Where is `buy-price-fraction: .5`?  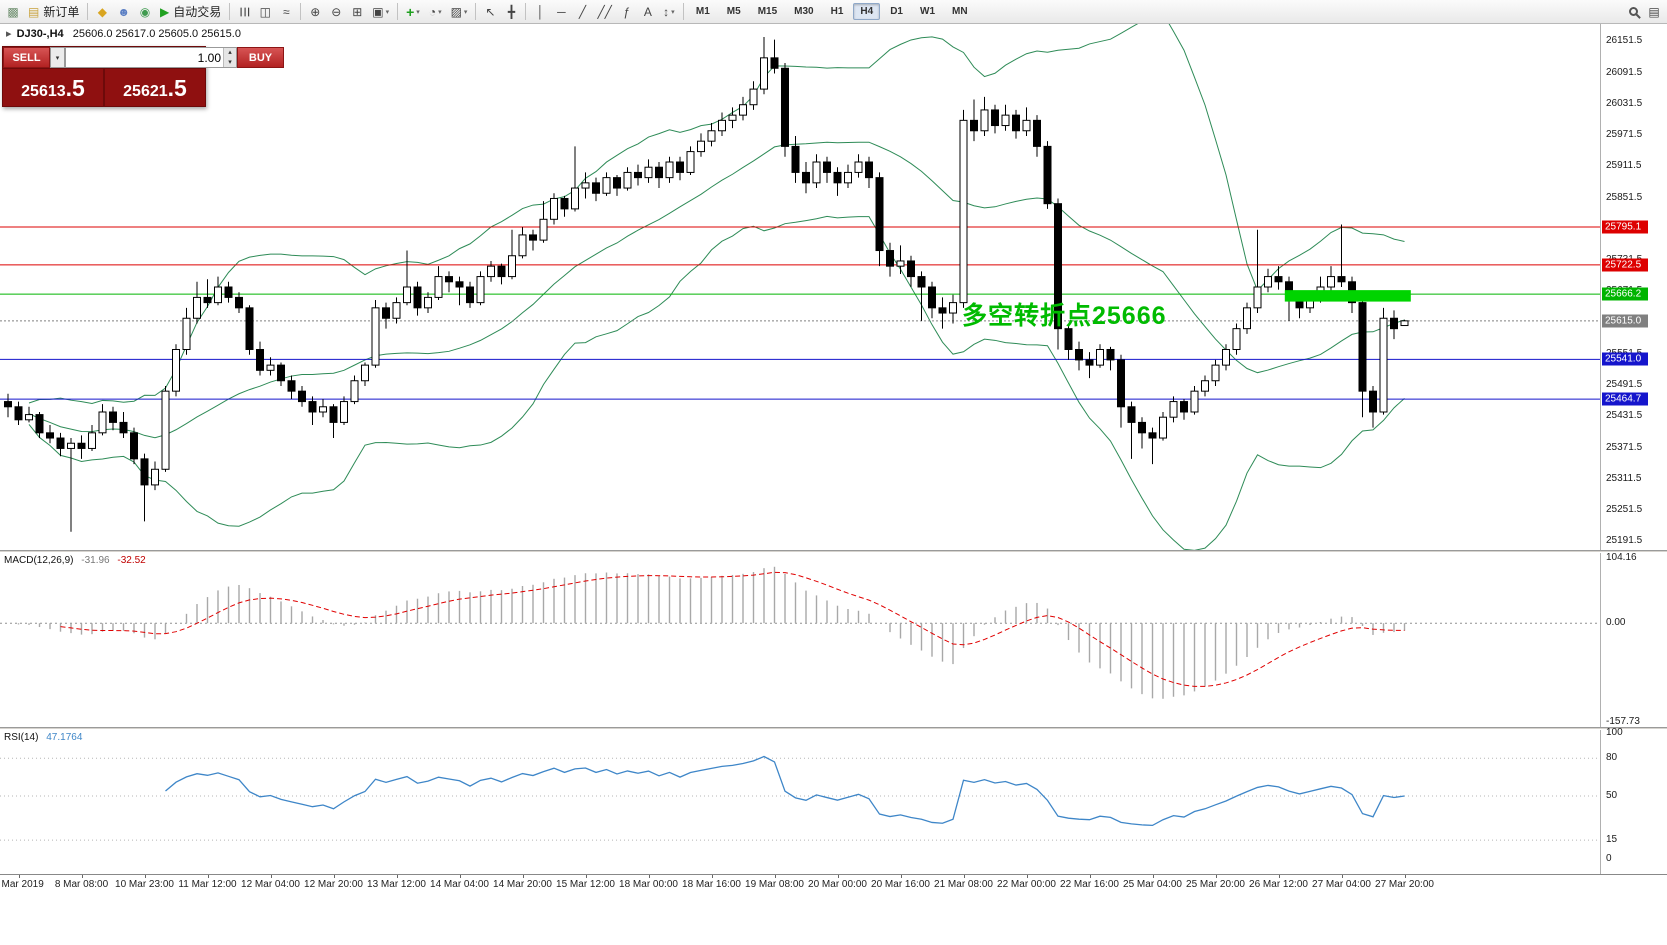
buy-price-fraction: .5 is located at coordinates (177, 88).